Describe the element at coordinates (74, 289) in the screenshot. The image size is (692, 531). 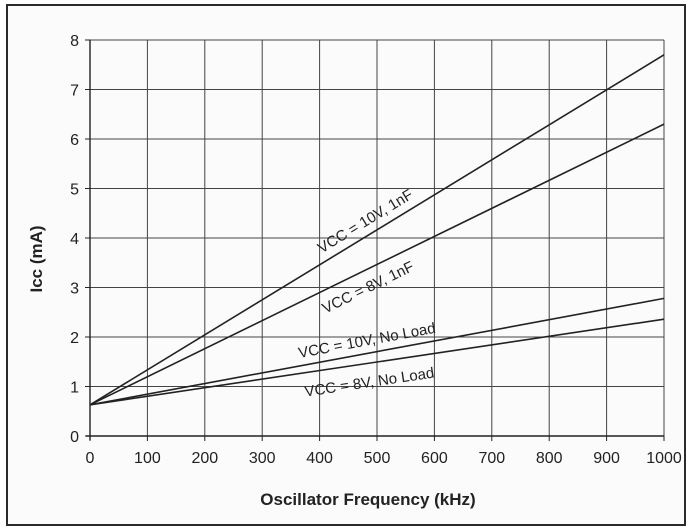
I see `y-tick-label: 3` at that location.